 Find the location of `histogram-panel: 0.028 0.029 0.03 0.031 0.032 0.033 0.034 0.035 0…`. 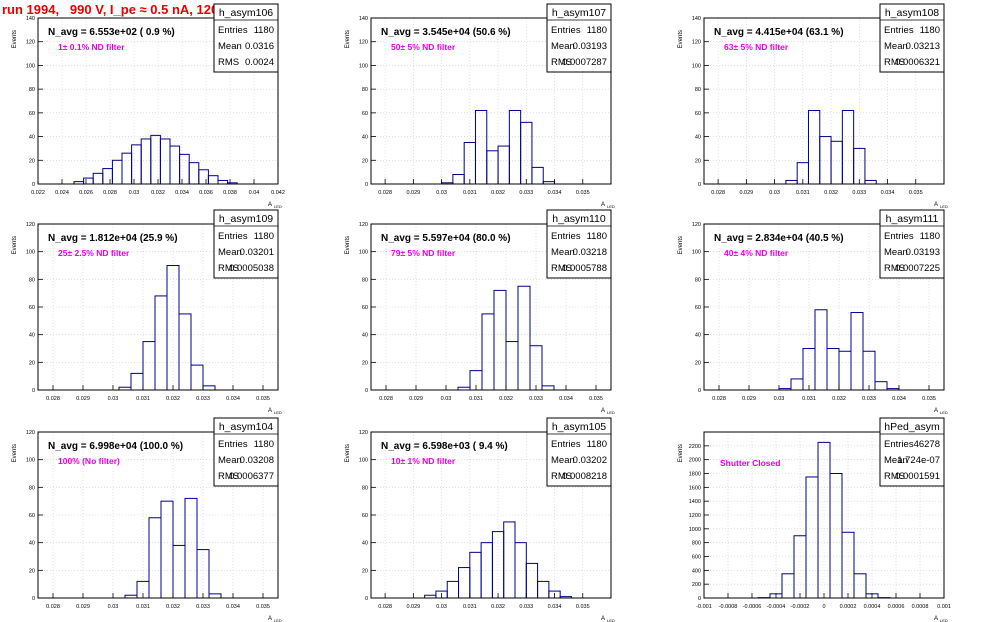

histogram-panel: 0.028 0.029 0.03 0.031 0.032 0.033 0.034 0.035 0… is located at coordinates (813, 106).